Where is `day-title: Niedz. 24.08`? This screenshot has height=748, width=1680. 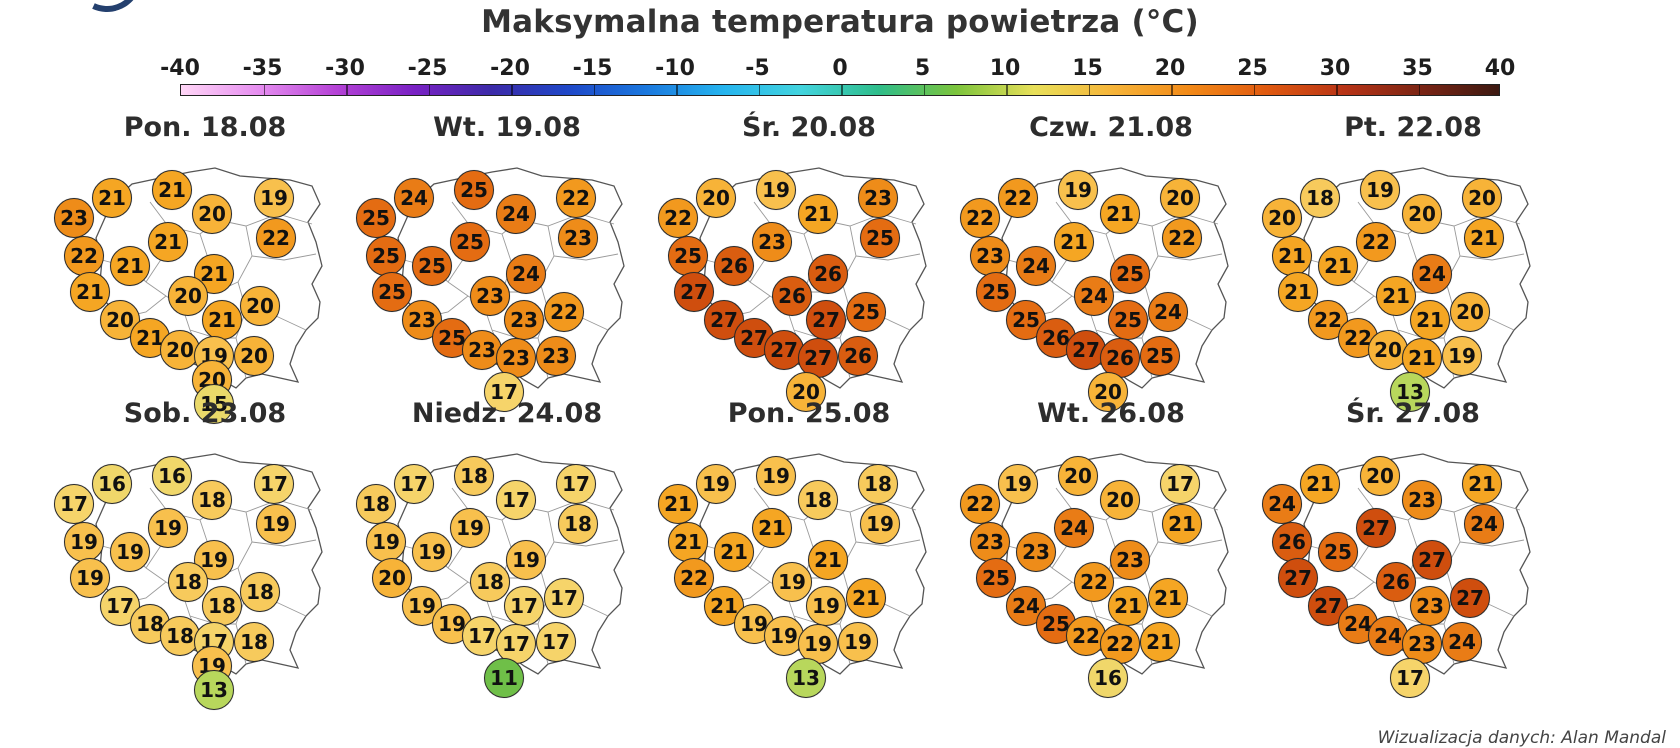
day-title: Niedz. 24.08 is located at coordinates (507, 413).